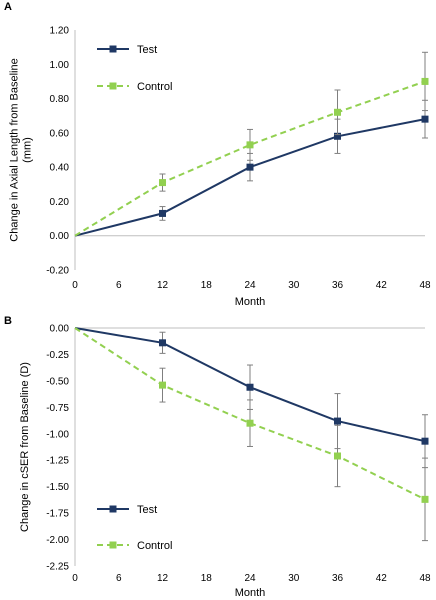 The width and height of the screenshot is (436, 600). Describe the element at coordinates (8, 321) in the screenshot. I see `panel-letter: B` at that location.